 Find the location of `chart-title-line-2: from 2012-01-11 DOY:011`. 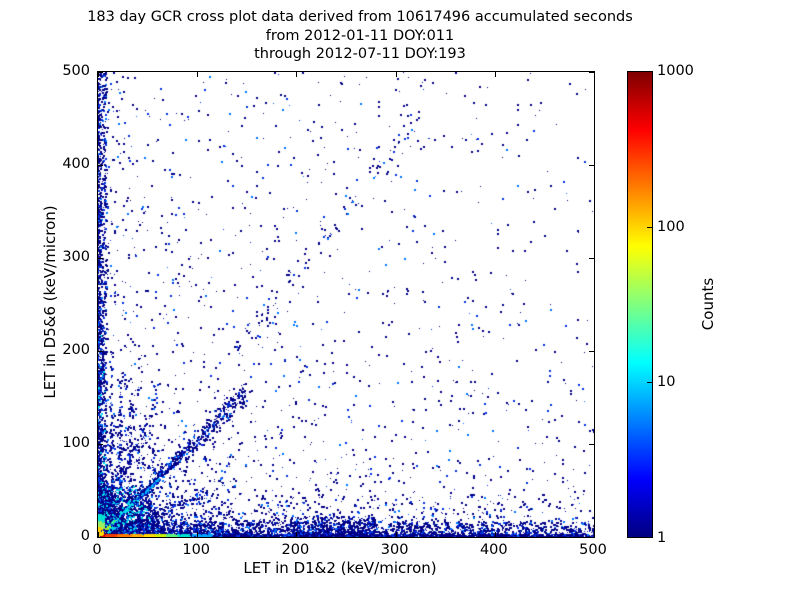

chart-title-line-2: from 2012-01-11 DOY:011 is located at coordinates (360, 35).